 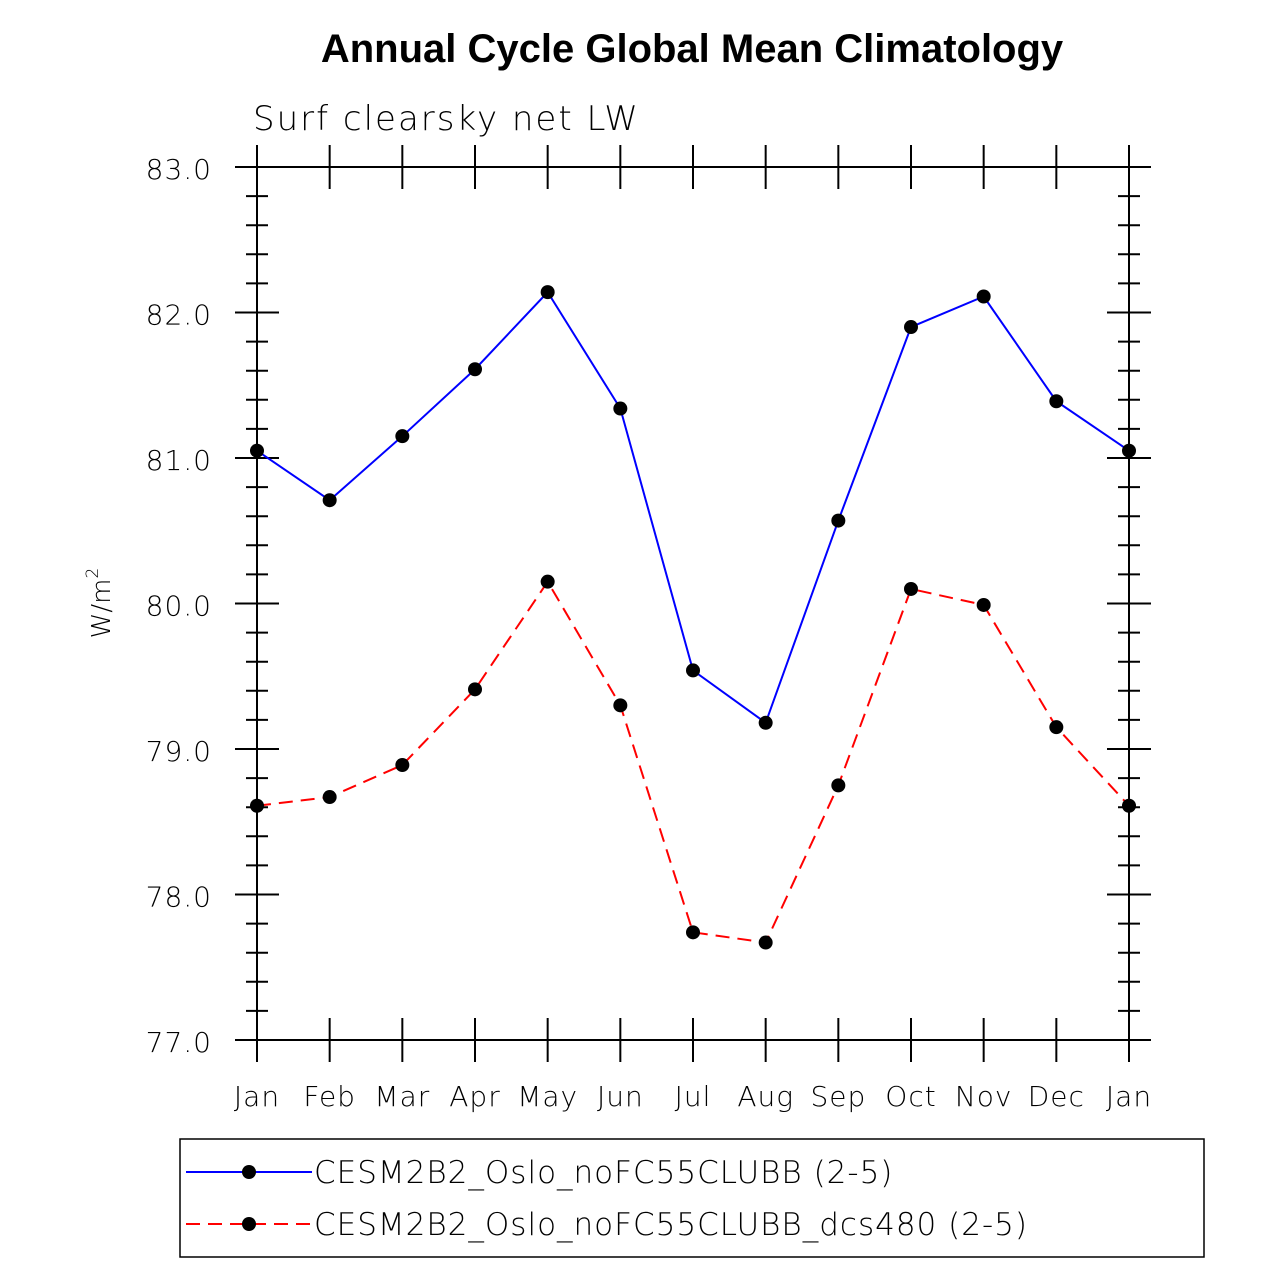 I want to click on x-tick-label: Jul, so click(x=693, y=1096).